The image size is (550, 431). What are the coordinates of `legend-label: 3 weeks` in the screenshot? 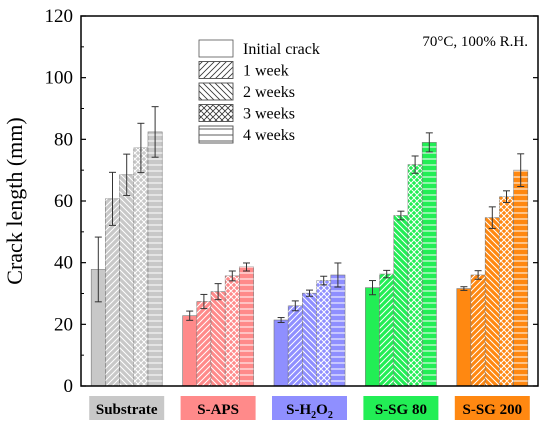 It's located at (269, 114).